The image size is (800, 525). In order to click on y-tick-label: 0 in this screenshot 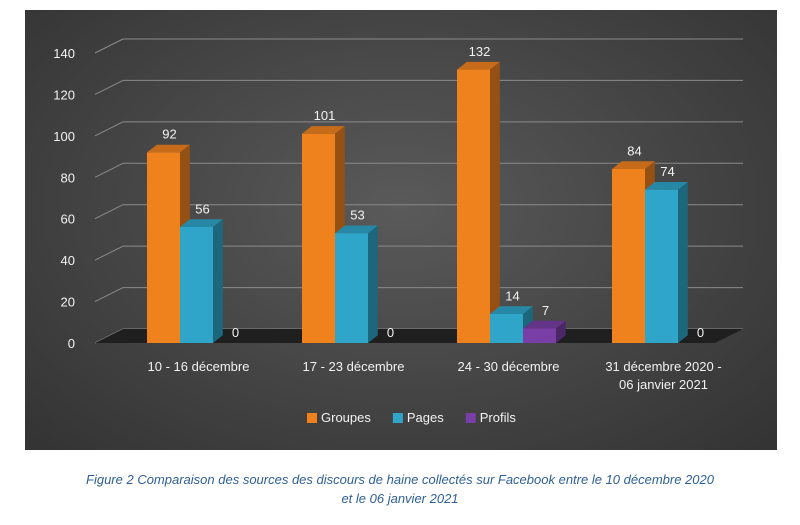, I will do `click(71, 343)`.